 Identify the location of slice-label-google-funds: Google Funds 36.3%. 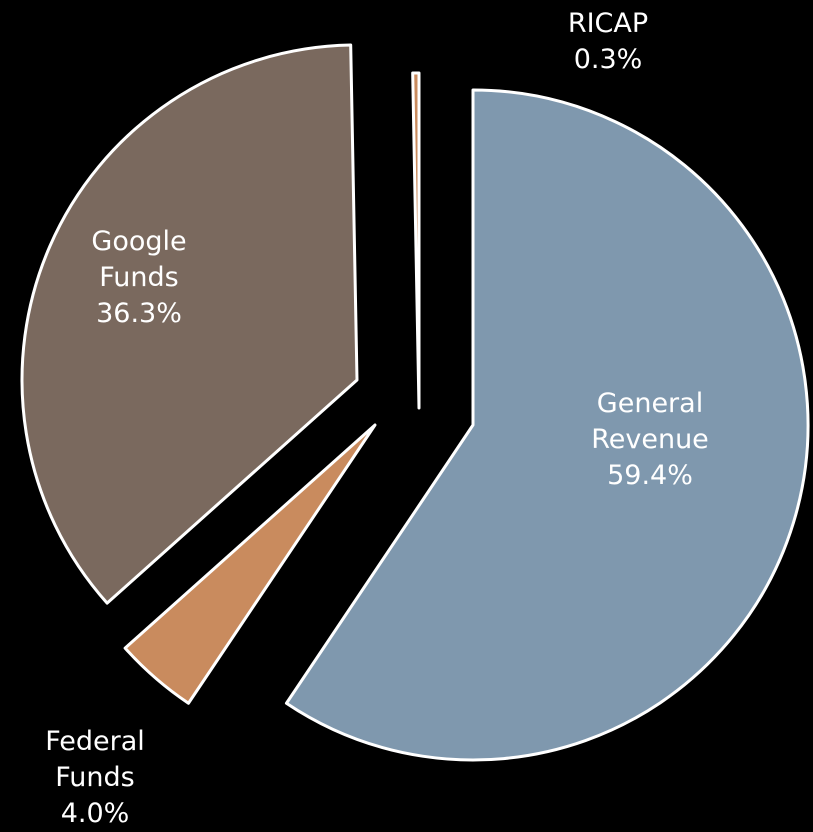
(138, 277).